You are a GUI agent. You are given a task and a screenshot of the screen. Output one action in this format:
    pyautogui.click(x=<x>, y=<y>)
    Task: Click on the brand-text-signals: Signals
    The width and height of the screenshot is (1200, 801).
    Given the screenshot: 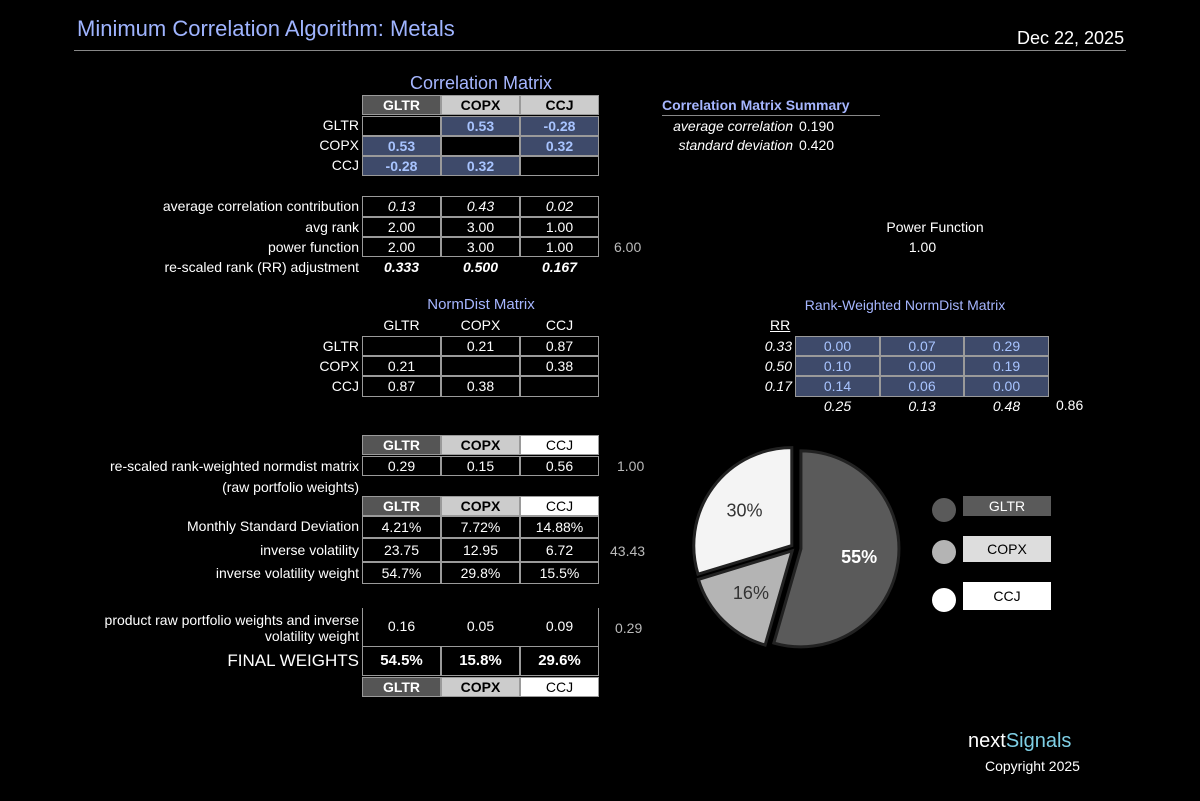 What is the action you would take?
    pyautogui.click(x=1038, y=741)
    